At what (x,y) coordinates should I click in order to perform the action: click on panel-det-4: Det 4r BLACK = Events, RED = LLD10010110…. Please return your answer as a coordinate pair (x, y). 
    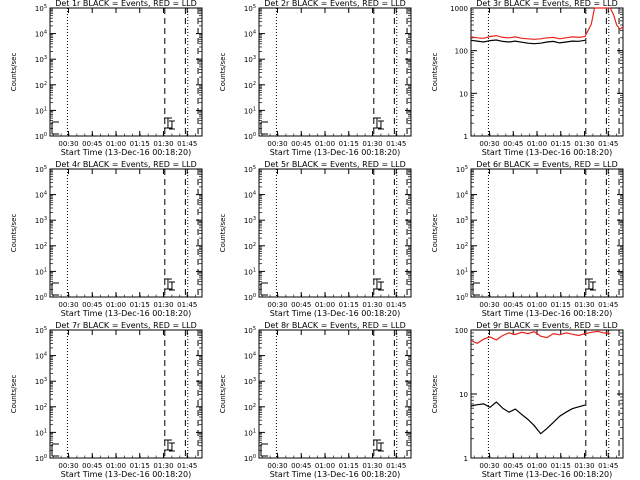
    Looking at the image, I should click on (106, 239).